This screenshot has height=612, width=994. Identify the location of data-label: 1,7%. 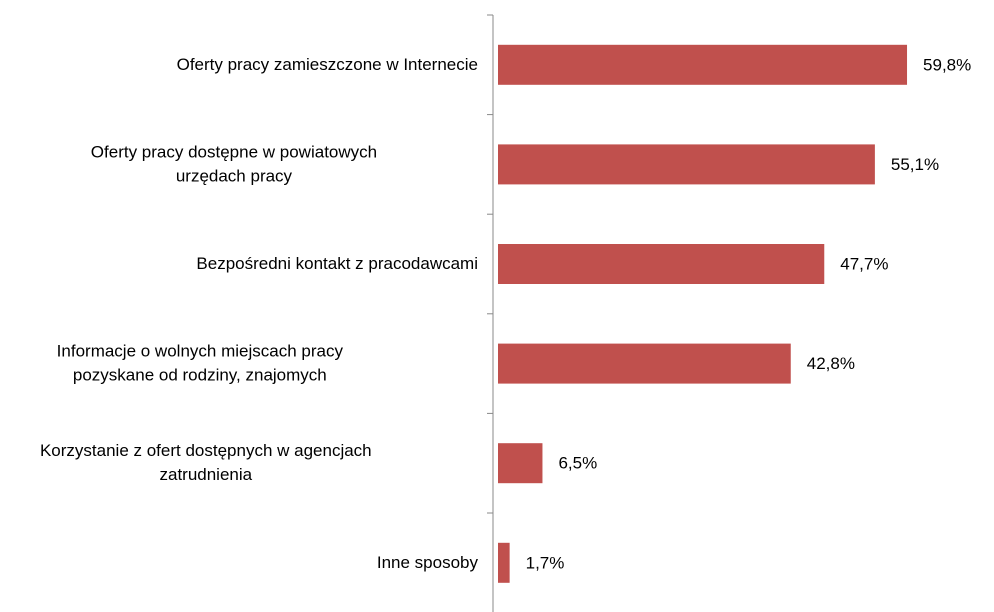
(545, 562).